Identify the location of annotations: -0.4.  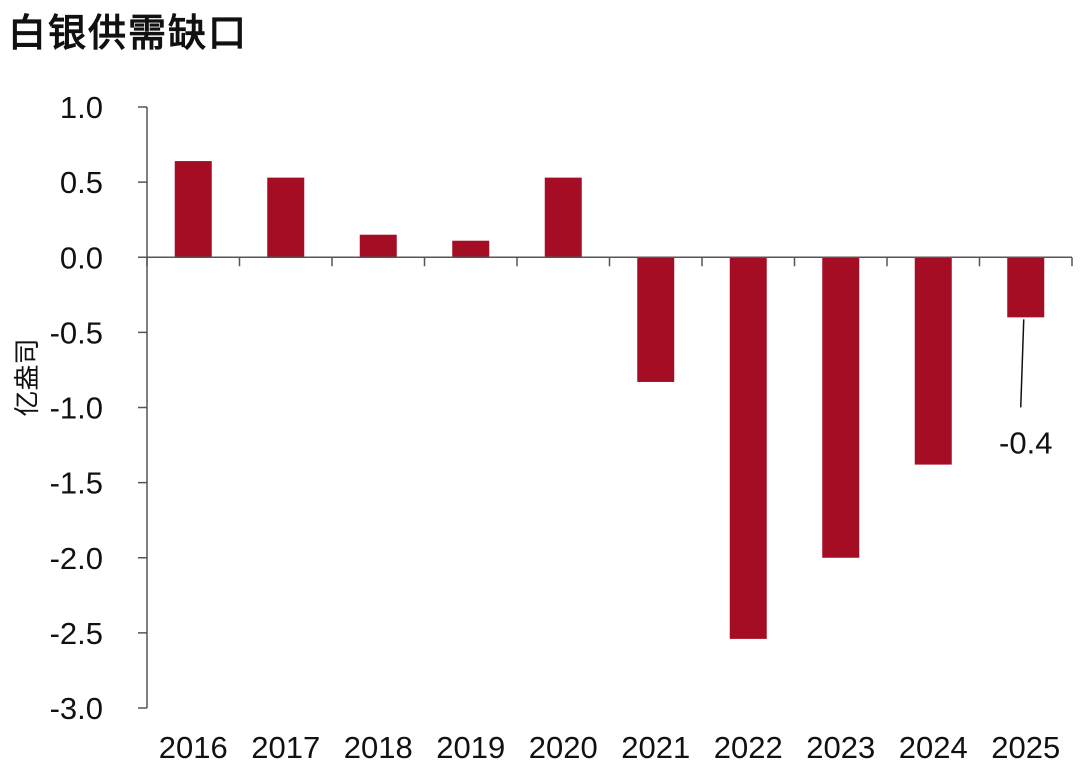
(1025, 389).